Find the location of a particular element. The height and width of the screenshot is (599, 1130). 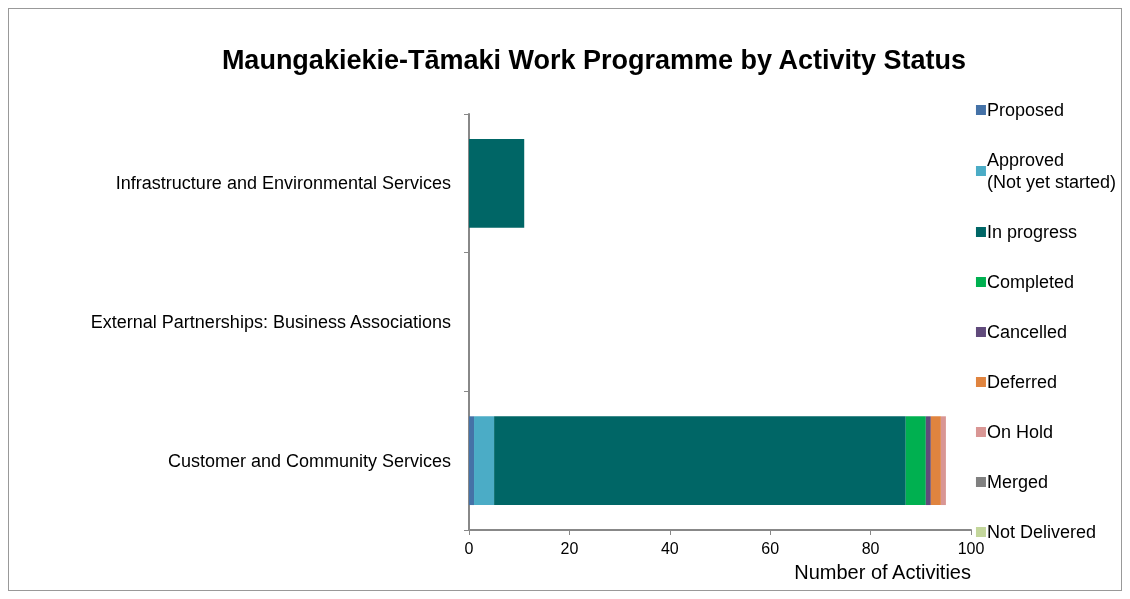

y-tick-label: Customer and Community Services is located at coordinates (309, 460).